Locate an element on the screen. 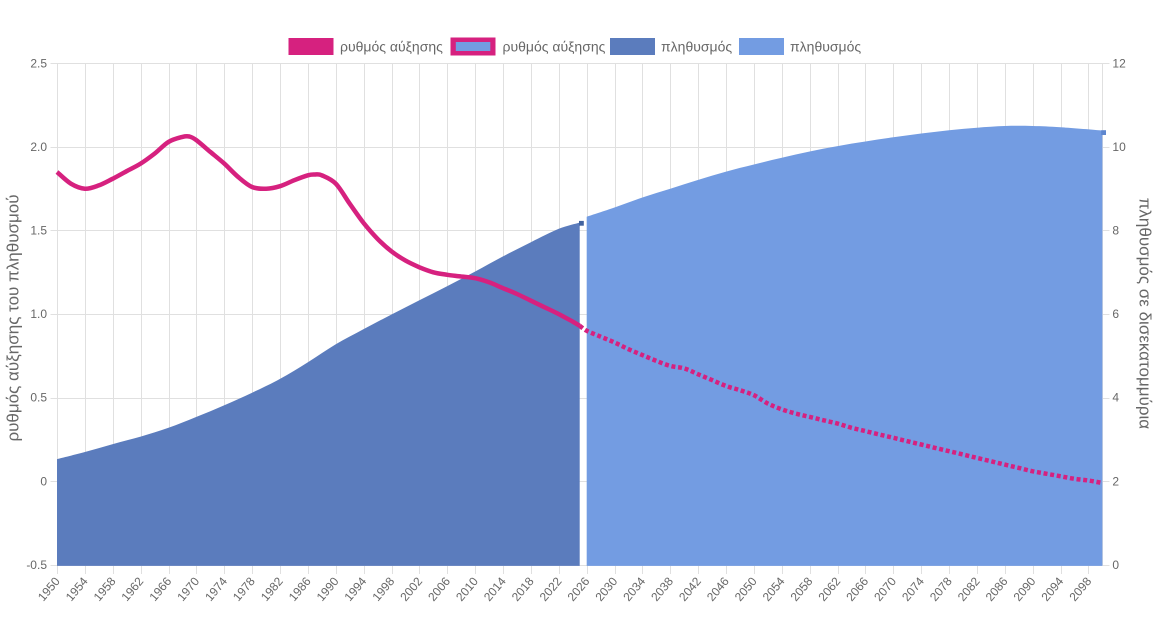  svg-text: 2.5 is located at coordinates (38, 63).